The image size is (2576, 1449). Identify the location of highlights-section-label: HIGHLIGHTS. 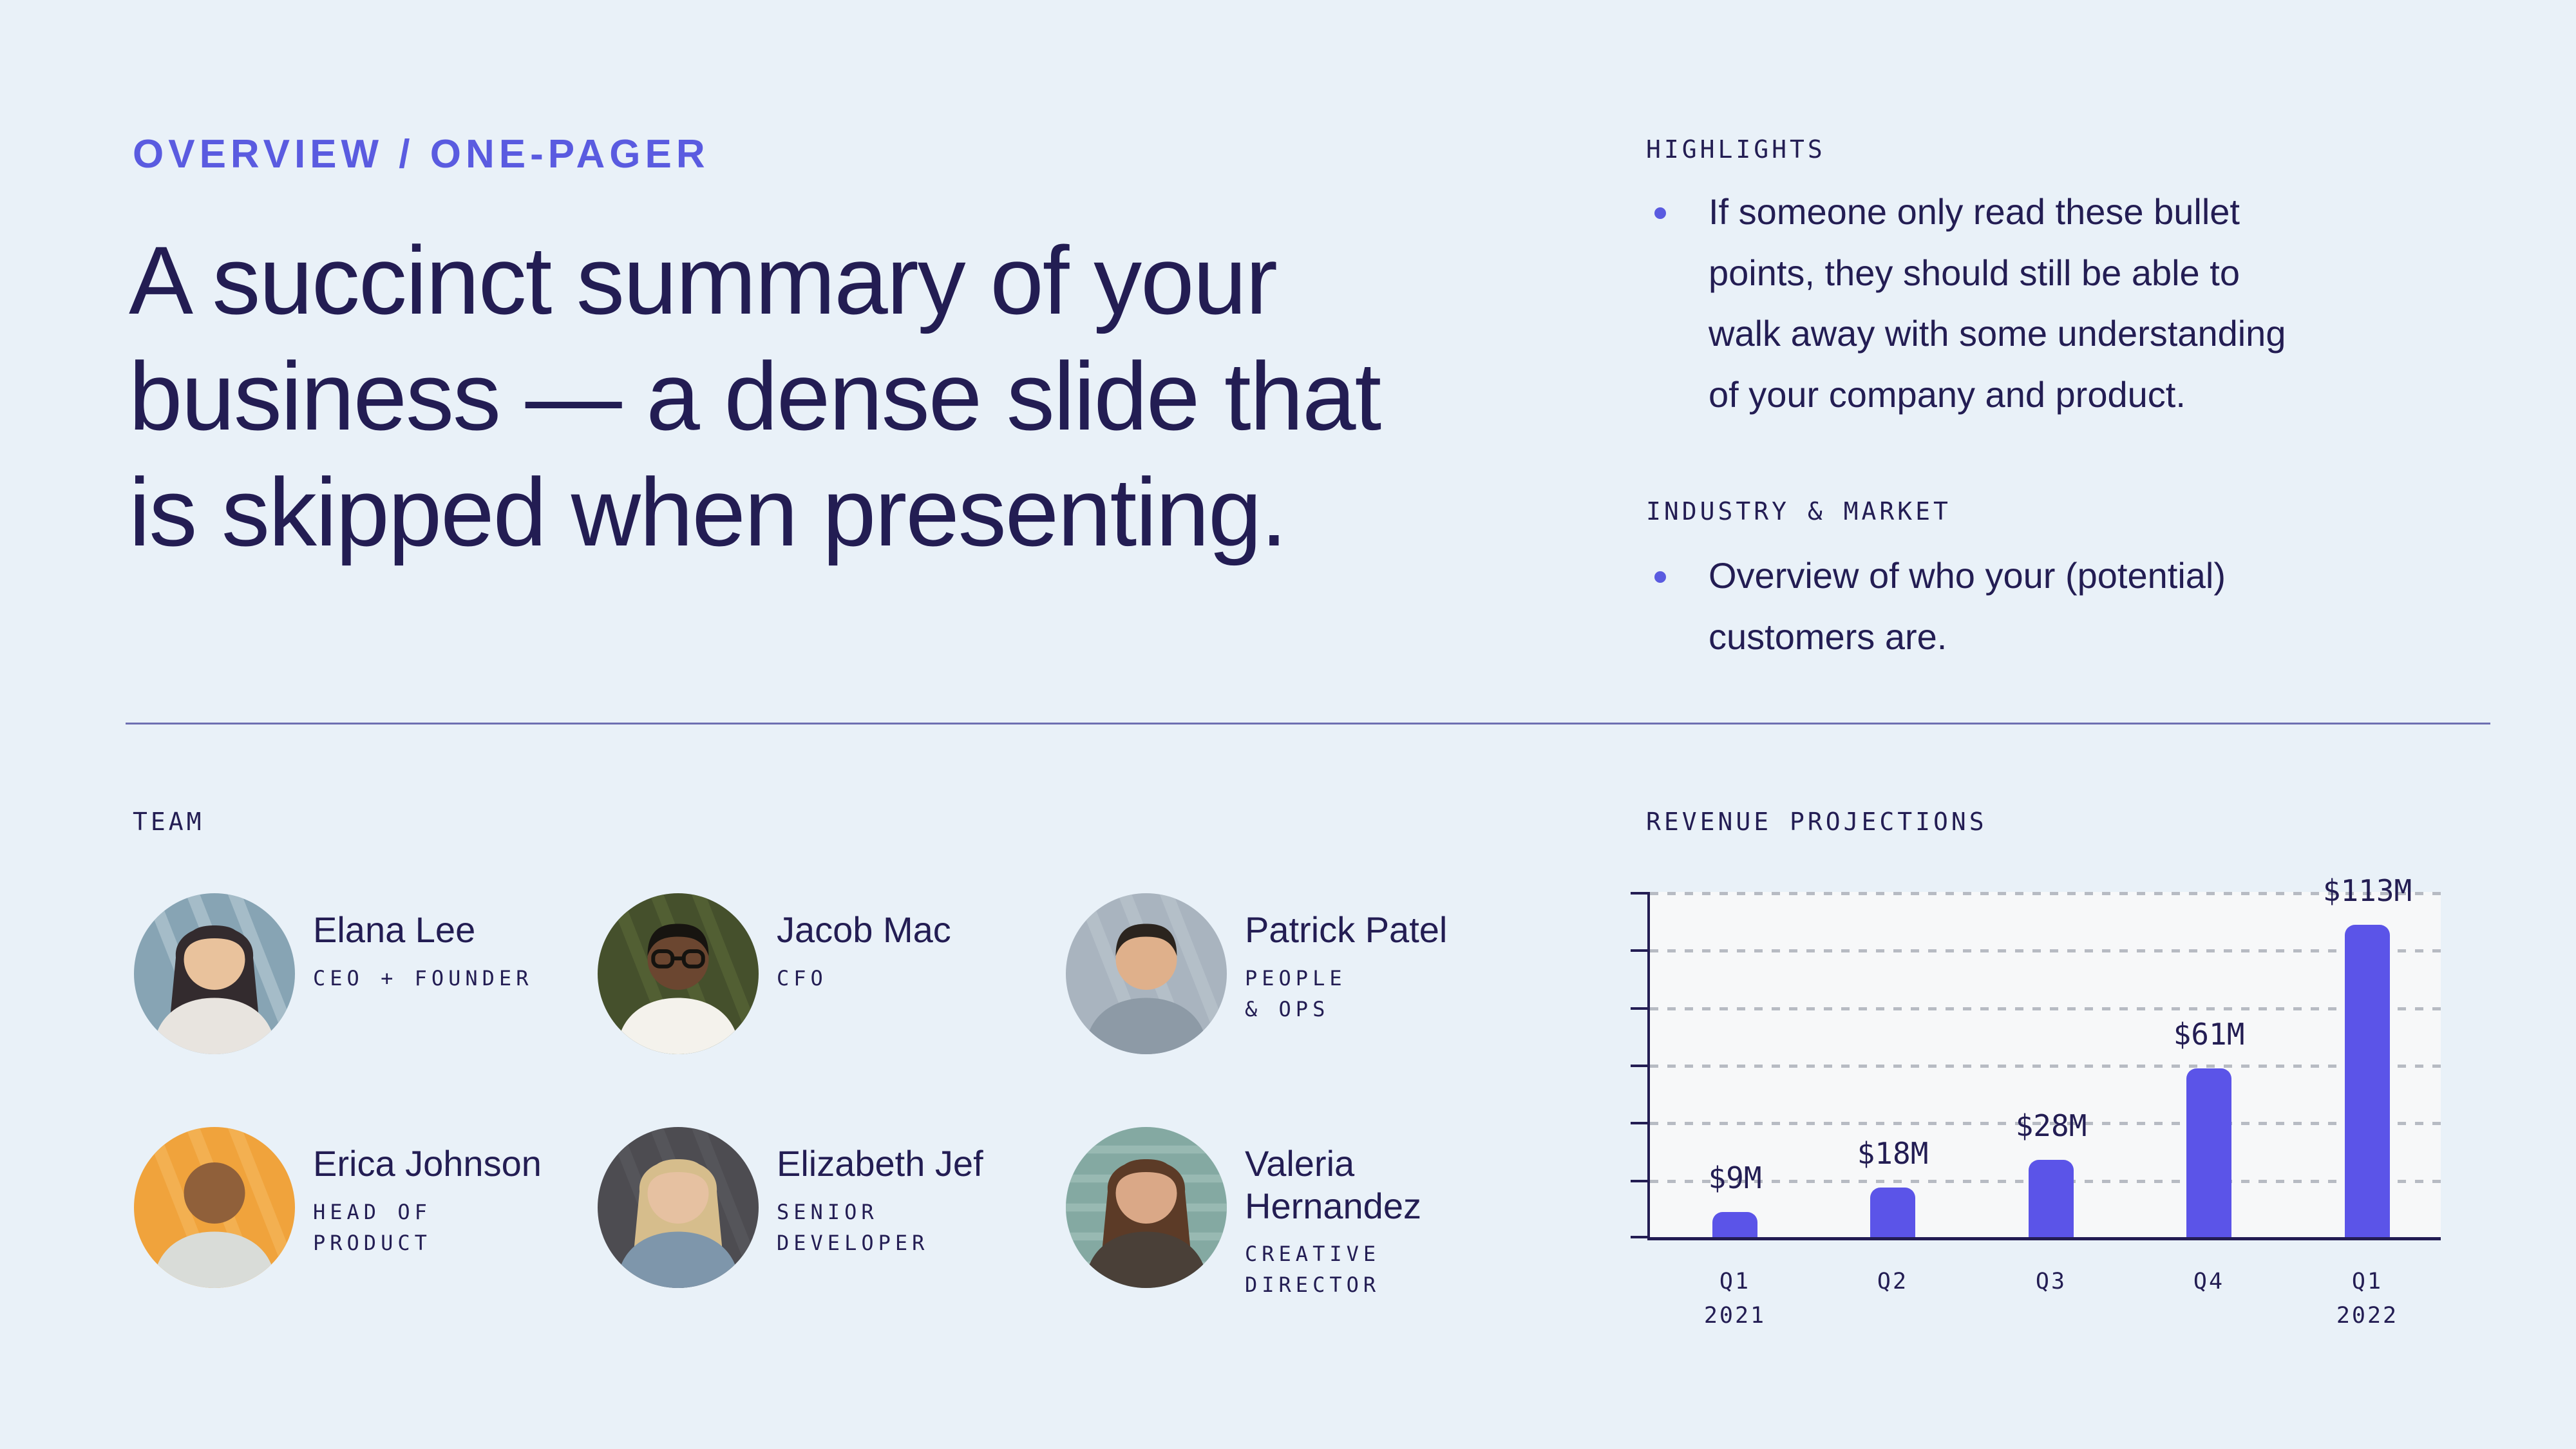
(1736, 149).